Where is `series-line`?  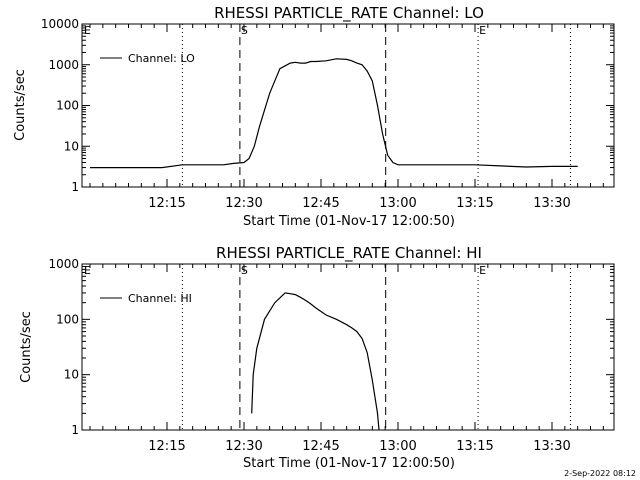
series-line is located at coordinates (315, 361).